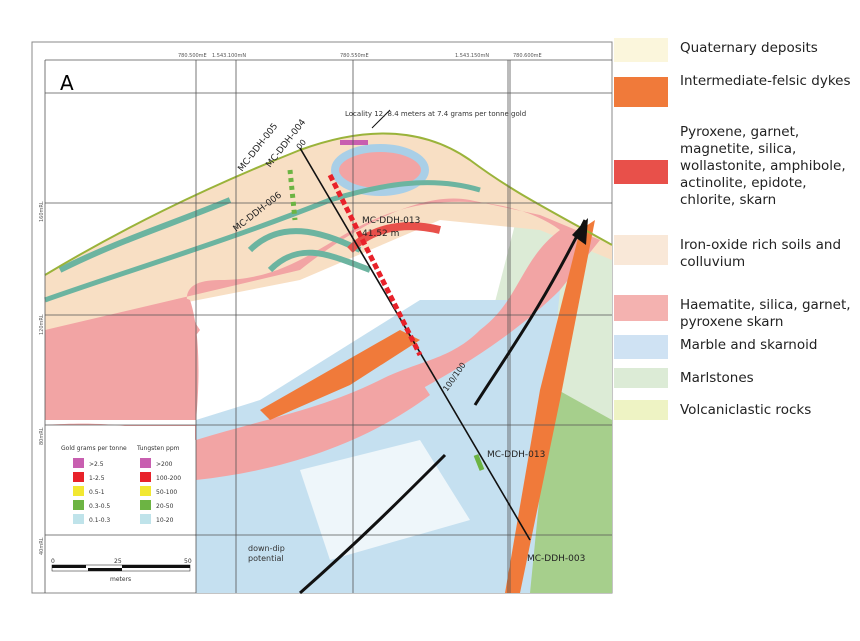  What do you see at coordinates (42, 546) in the screenshot?
I see `svg-text: 40mRL` at bounding box center [42, 546].